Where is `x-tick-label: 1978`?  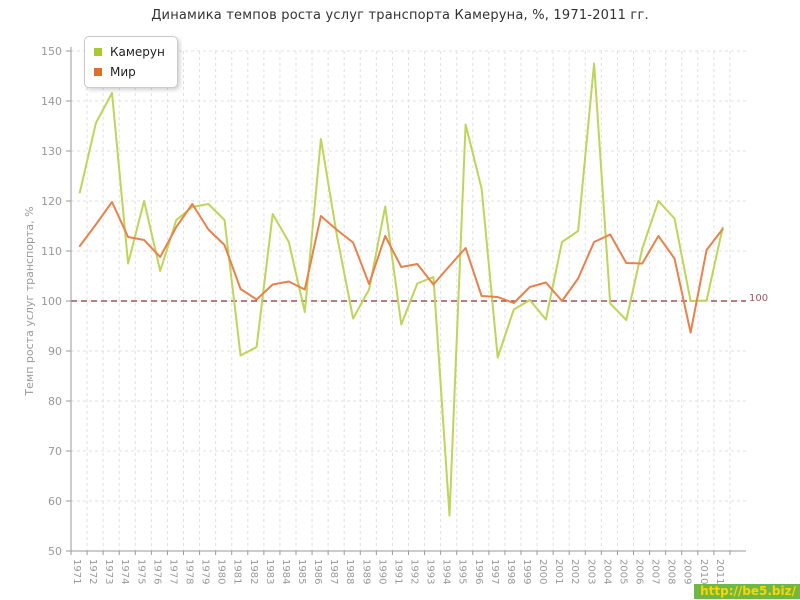
x-tick-label: 1978 is located at coordinates (189, 571).